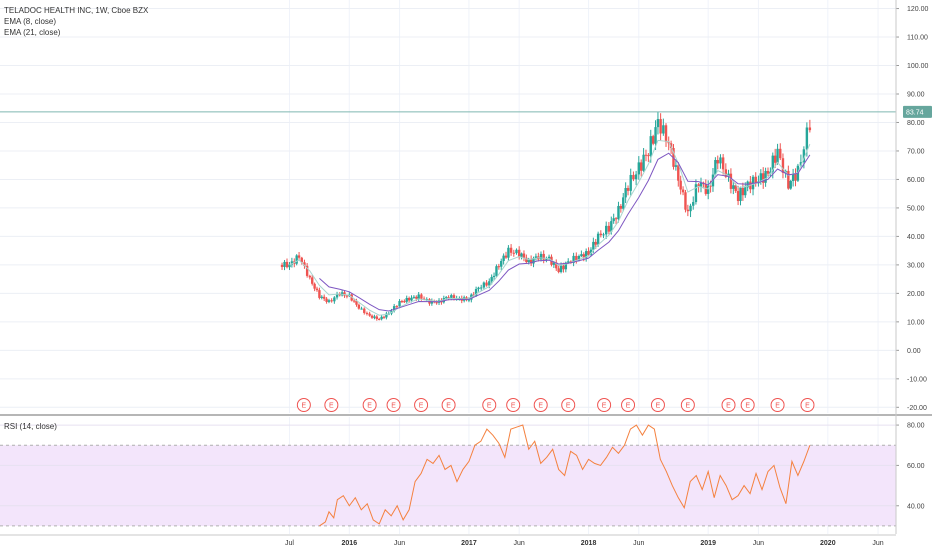 The image size is (932, 550). Describe the element at coordinates (916, 265) in the screenshot. I see `y-tick-label: 30.00` at that location.